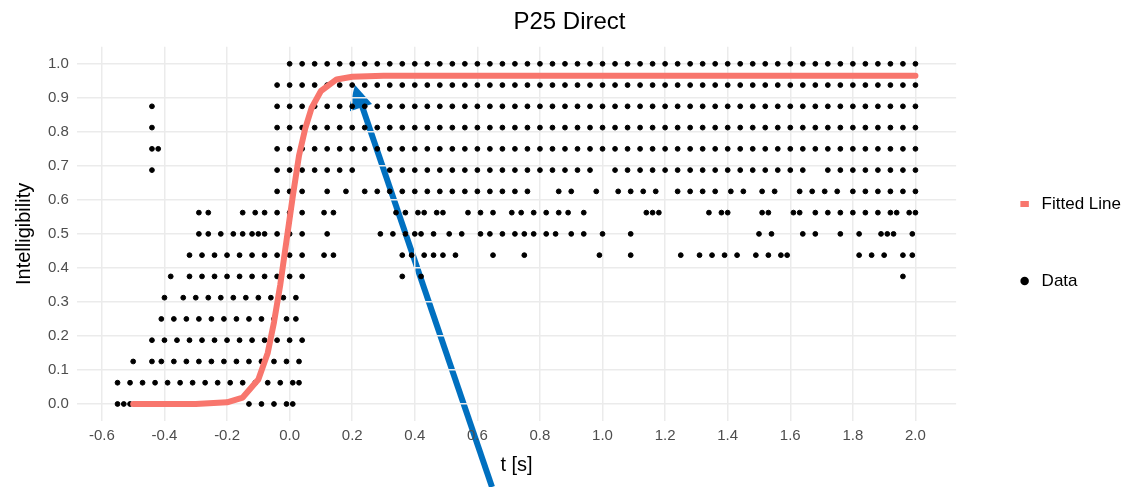 The image size is (1139, 487). What do you see at coordinates (22, 234) in the screenshot?
I see `y-axis-title: Intelligibility` at bounding box center [22, 234].